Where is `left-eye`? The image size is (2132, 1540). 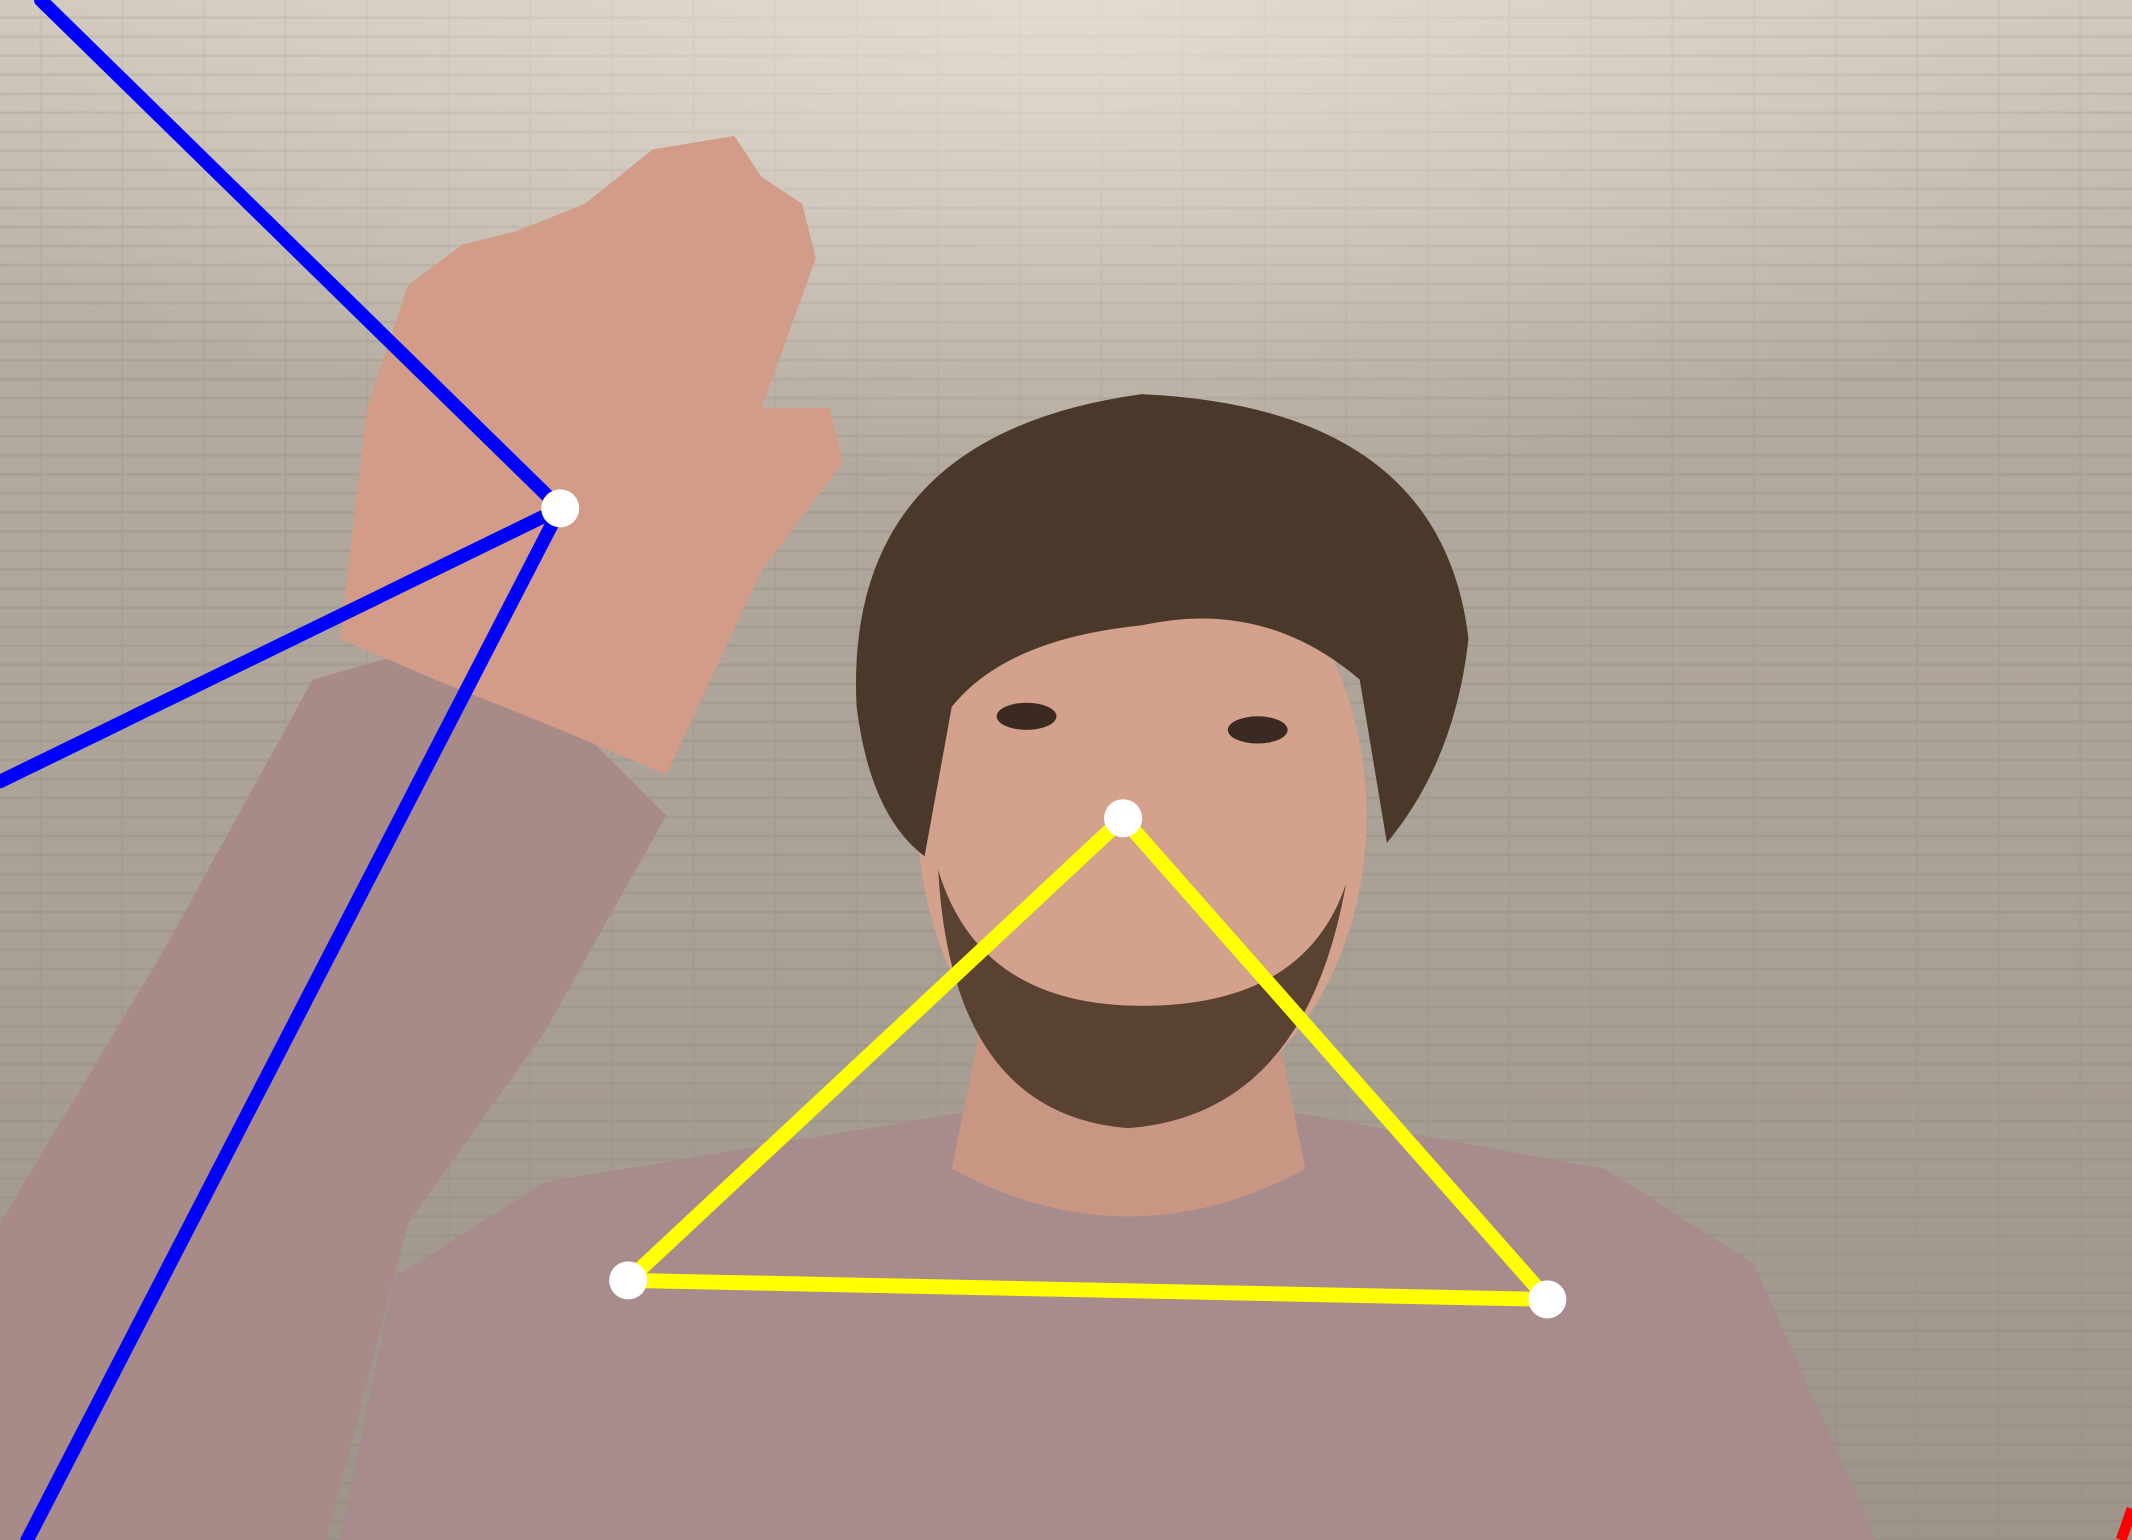 left-eye is located at coordinates (1026, 716).